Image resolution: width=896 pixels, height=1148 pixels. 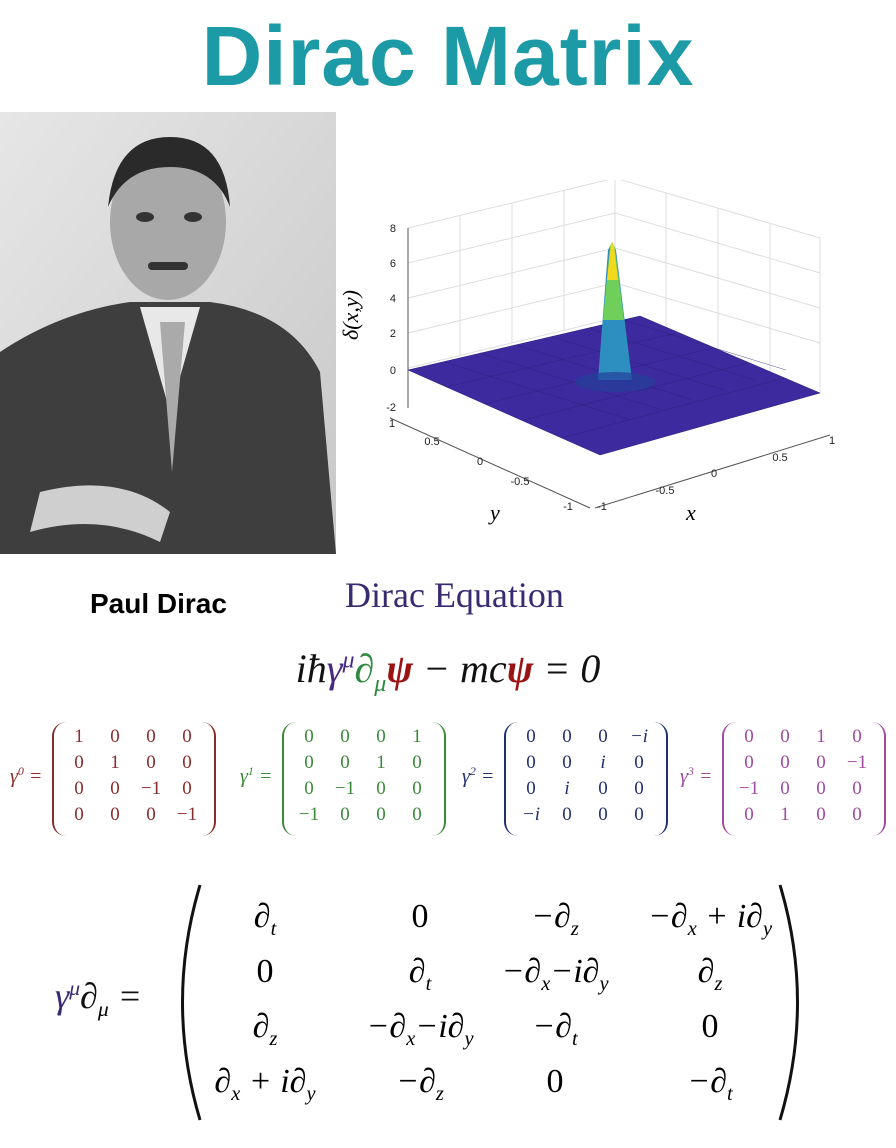 What do you see at coordinates (348, 660) in the screenshot?
I see `equation-part: μ` at bounding box center [348, 660].